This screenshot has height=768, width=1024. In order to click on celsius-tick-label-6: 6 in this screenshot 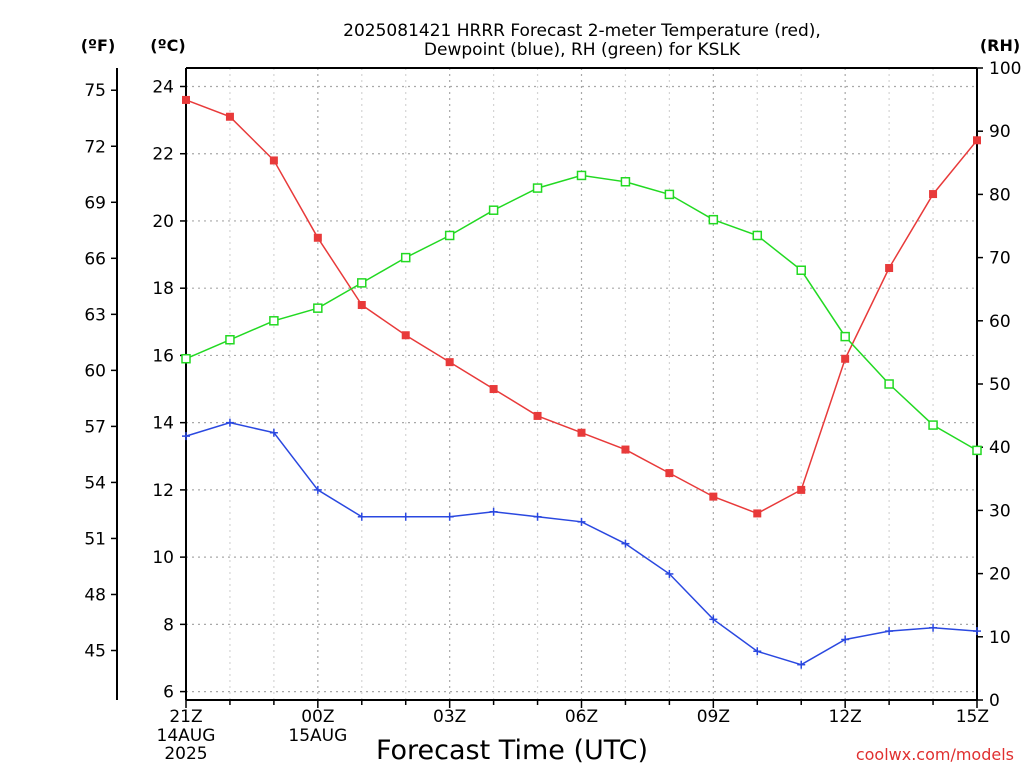, I will do `click(168, 693)`.